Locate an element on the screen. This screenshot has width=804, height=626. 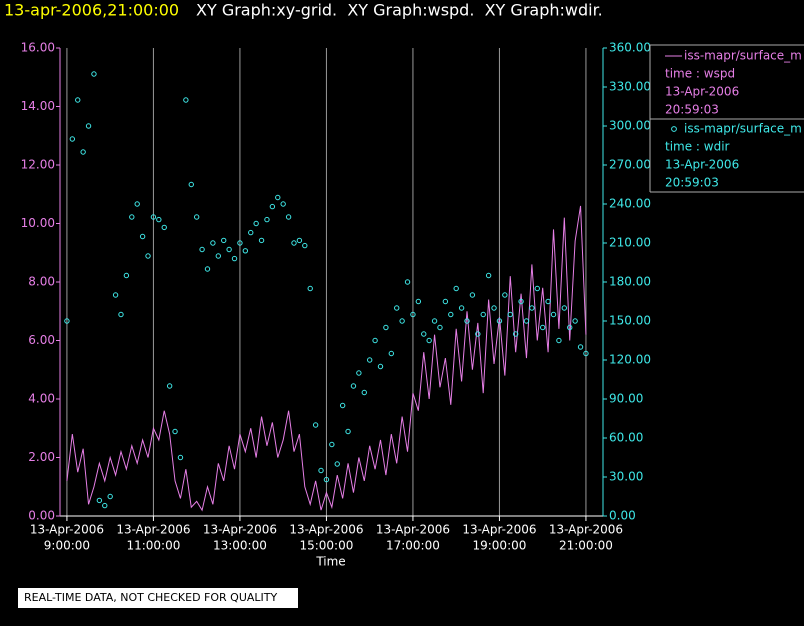
title-time: 13-apr-2006,21:00:00 is located at coordinates (91, 10).